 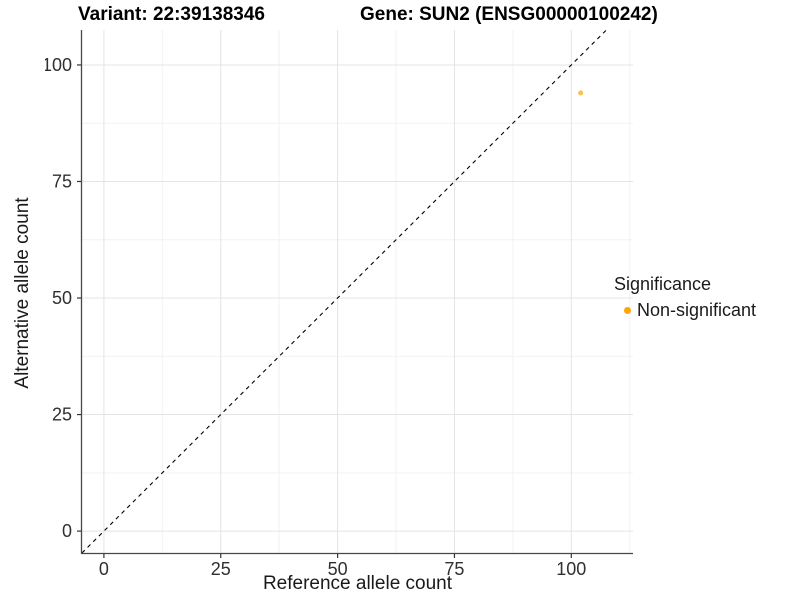 What do you see at coordinates (357, 583) in the screenshot?
I see `x-axis-title: Reference allele count` at bounding box center [357, 583].